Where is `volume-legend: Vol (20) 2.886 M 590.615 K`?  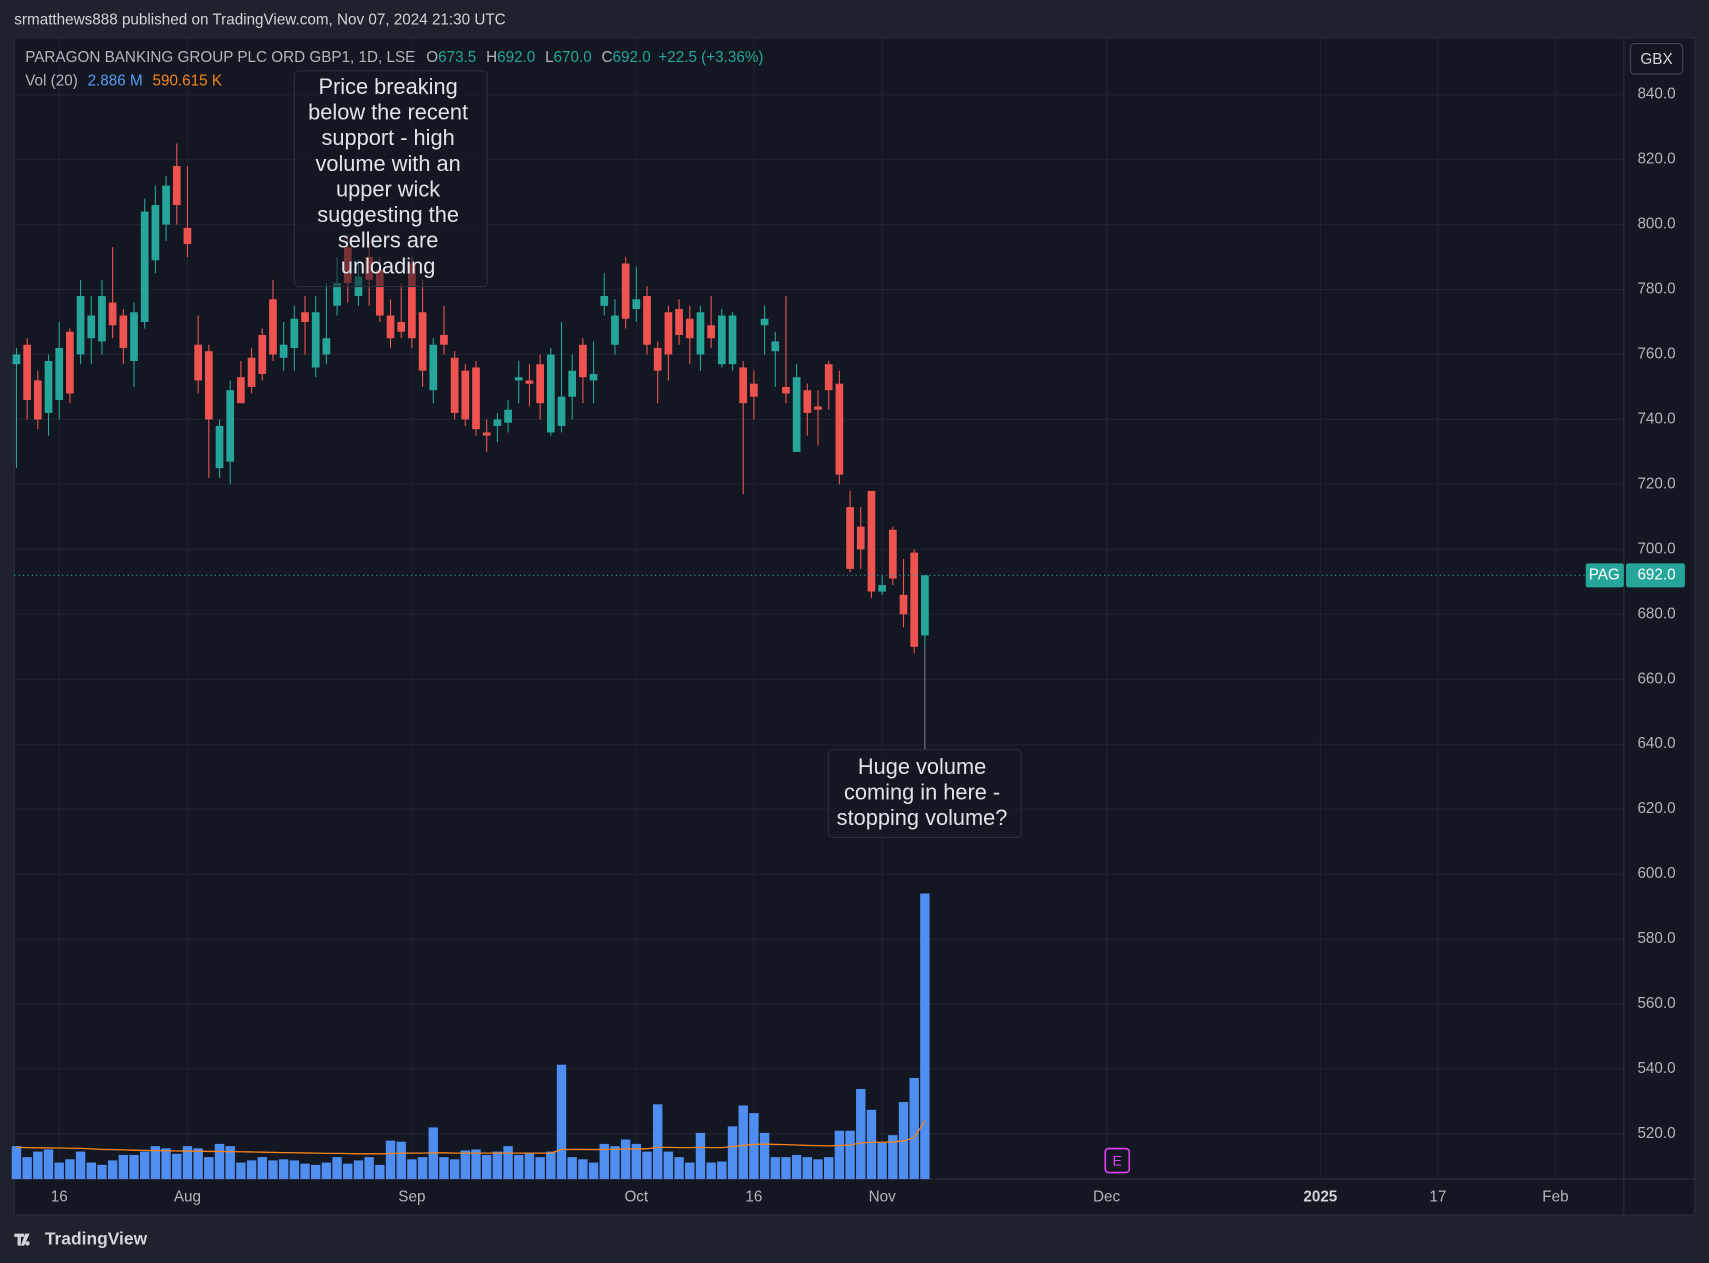 volume-legend: Vol (20) 2.886 M 590.615 K is located at coordinates (123, 81).